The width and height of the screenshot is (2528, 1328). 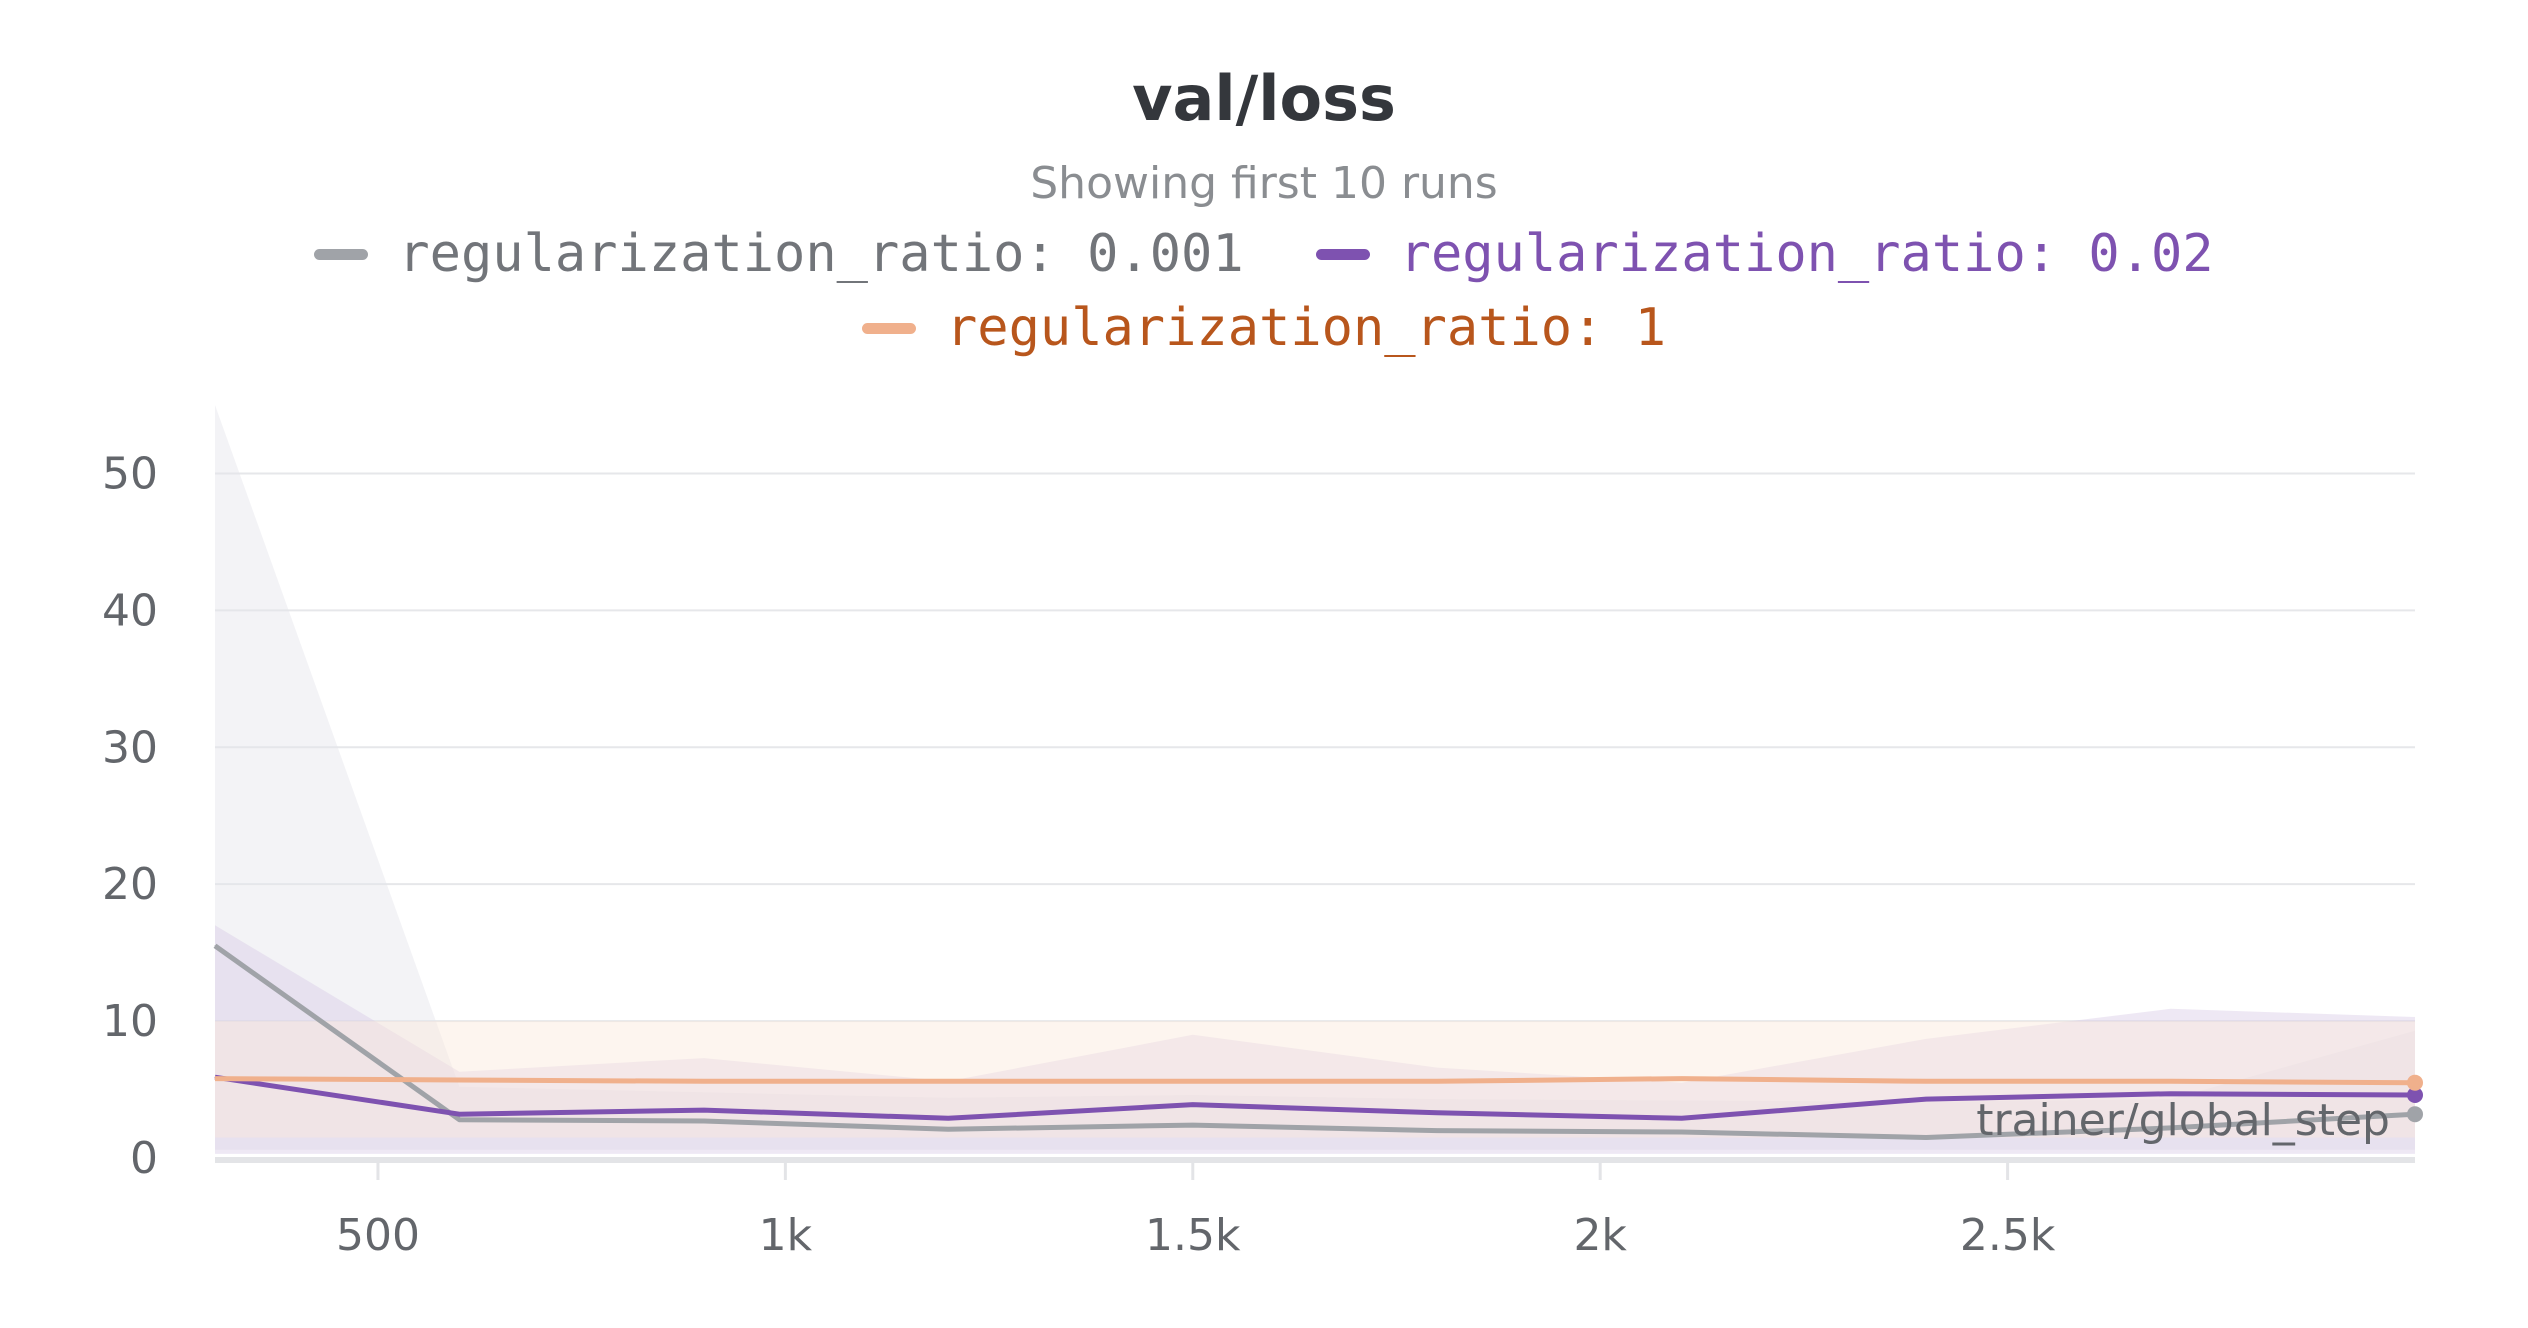 I want to click on y-tick-label: 0, so click(x=144, y=1158).